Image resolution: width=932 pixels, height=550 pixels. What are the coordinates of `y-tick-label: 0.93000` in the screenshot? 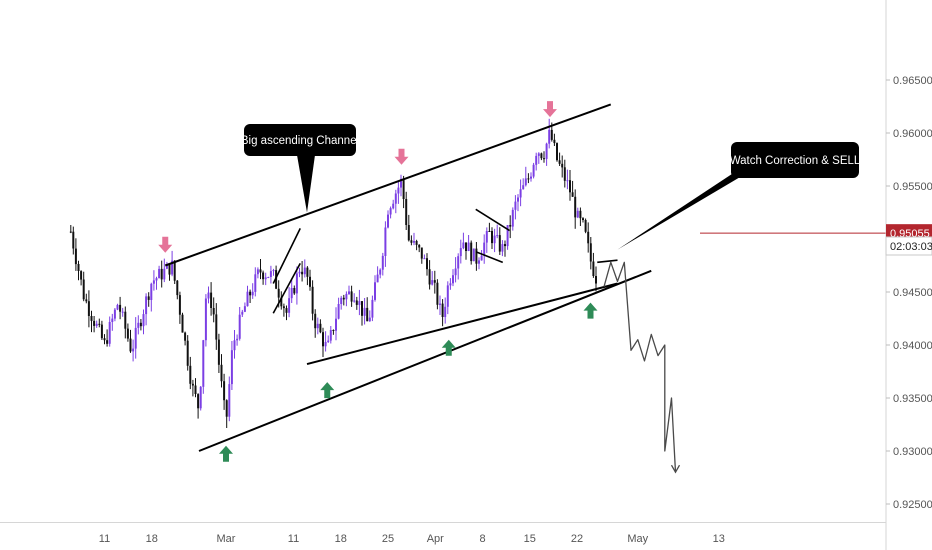 It's located at (912, 452).